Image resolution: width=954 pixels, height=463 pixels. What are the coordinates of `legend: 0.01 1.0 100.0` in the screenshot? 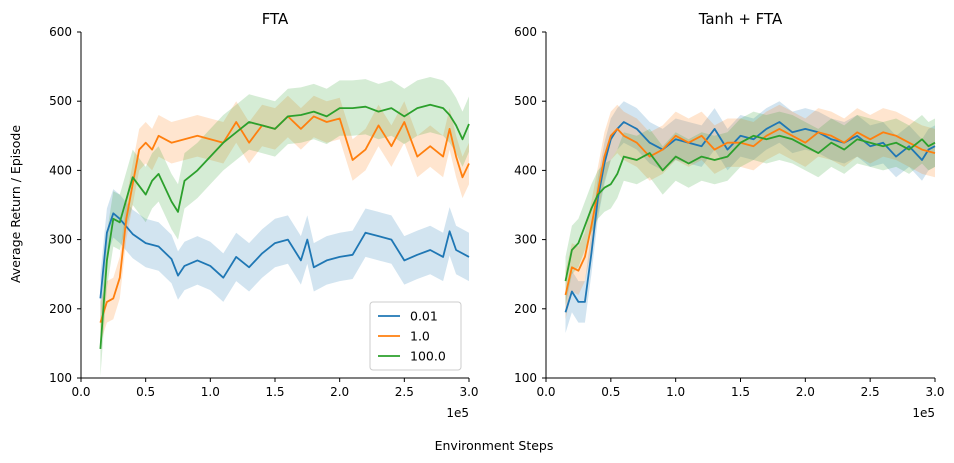 It's located at (415, 336).